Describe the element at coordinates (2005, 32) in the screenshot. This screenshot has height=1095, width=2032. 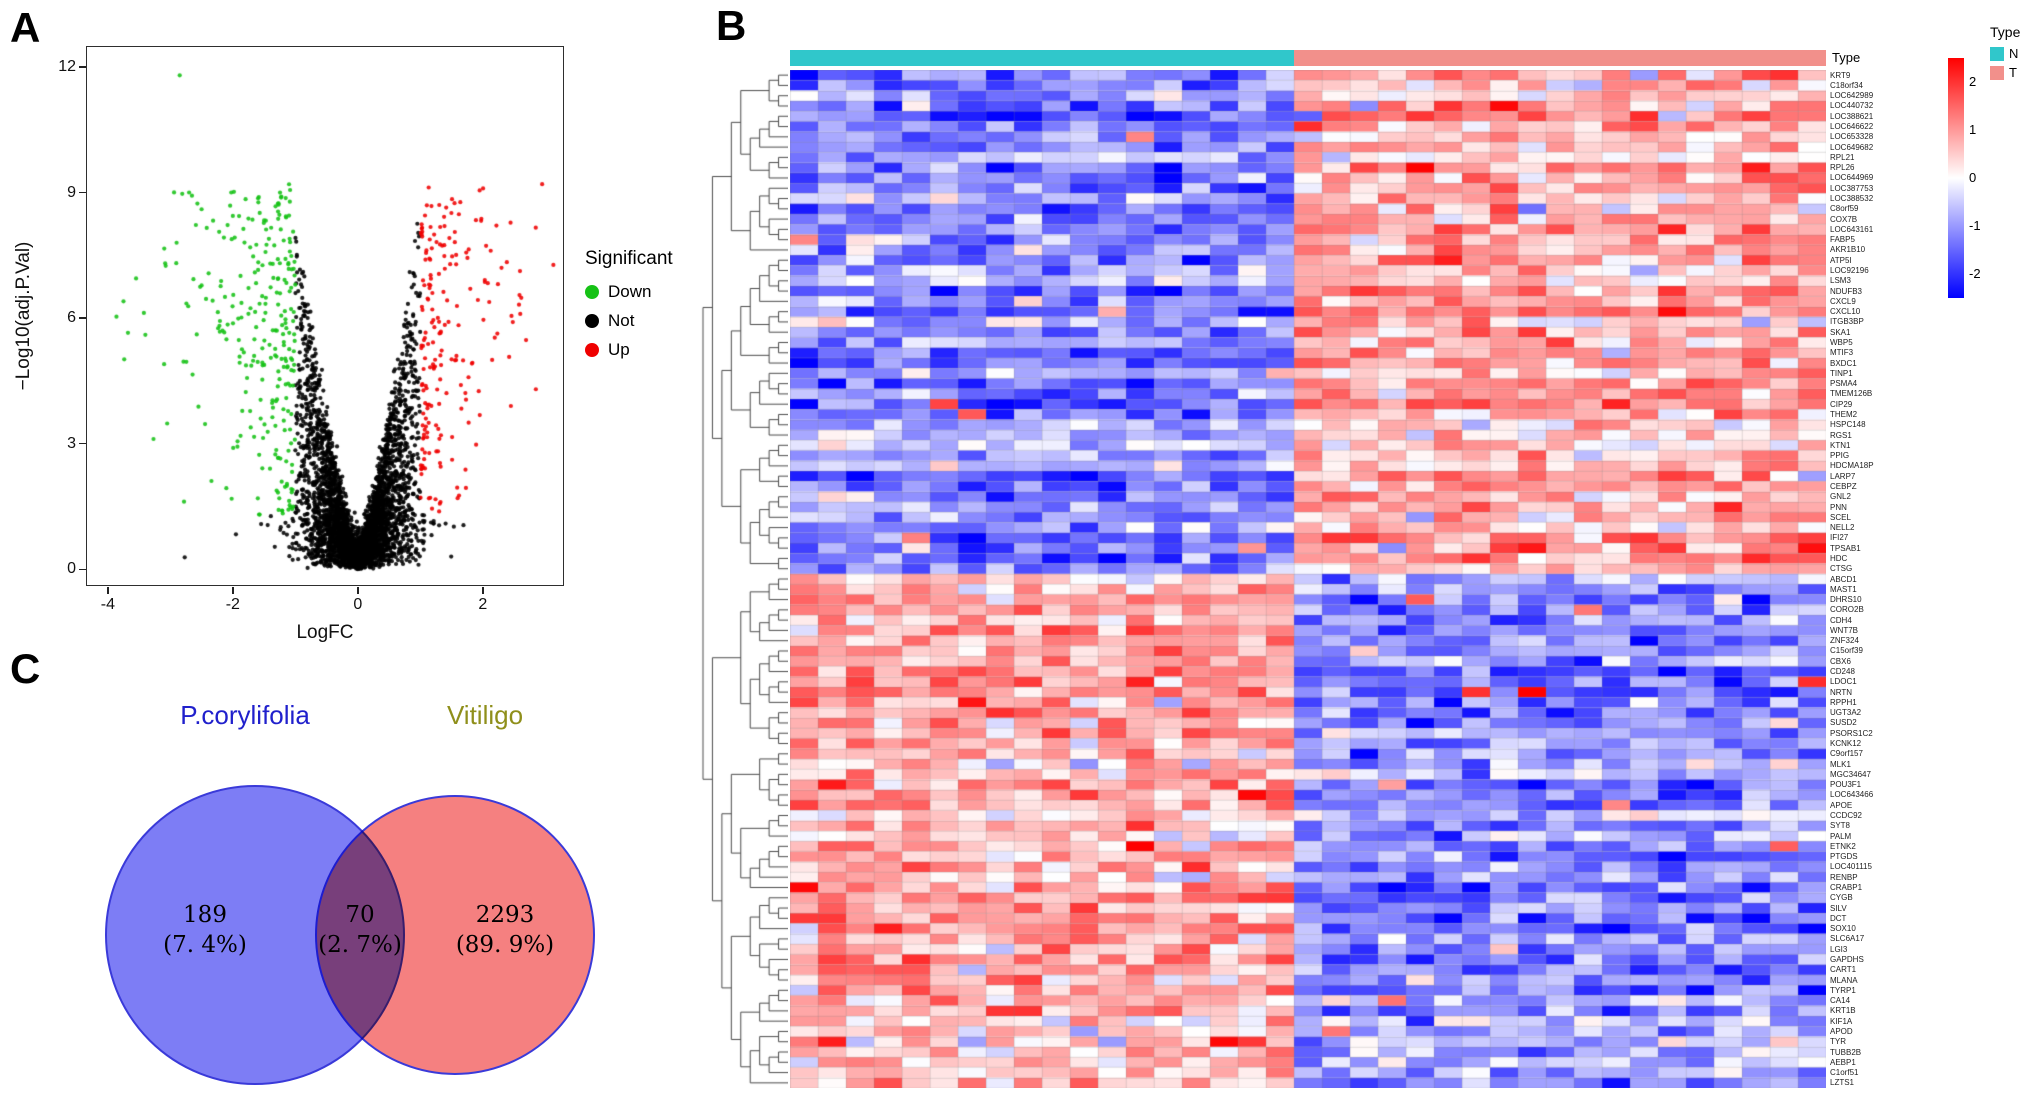
I see `type-legend-title: Type` at that location.